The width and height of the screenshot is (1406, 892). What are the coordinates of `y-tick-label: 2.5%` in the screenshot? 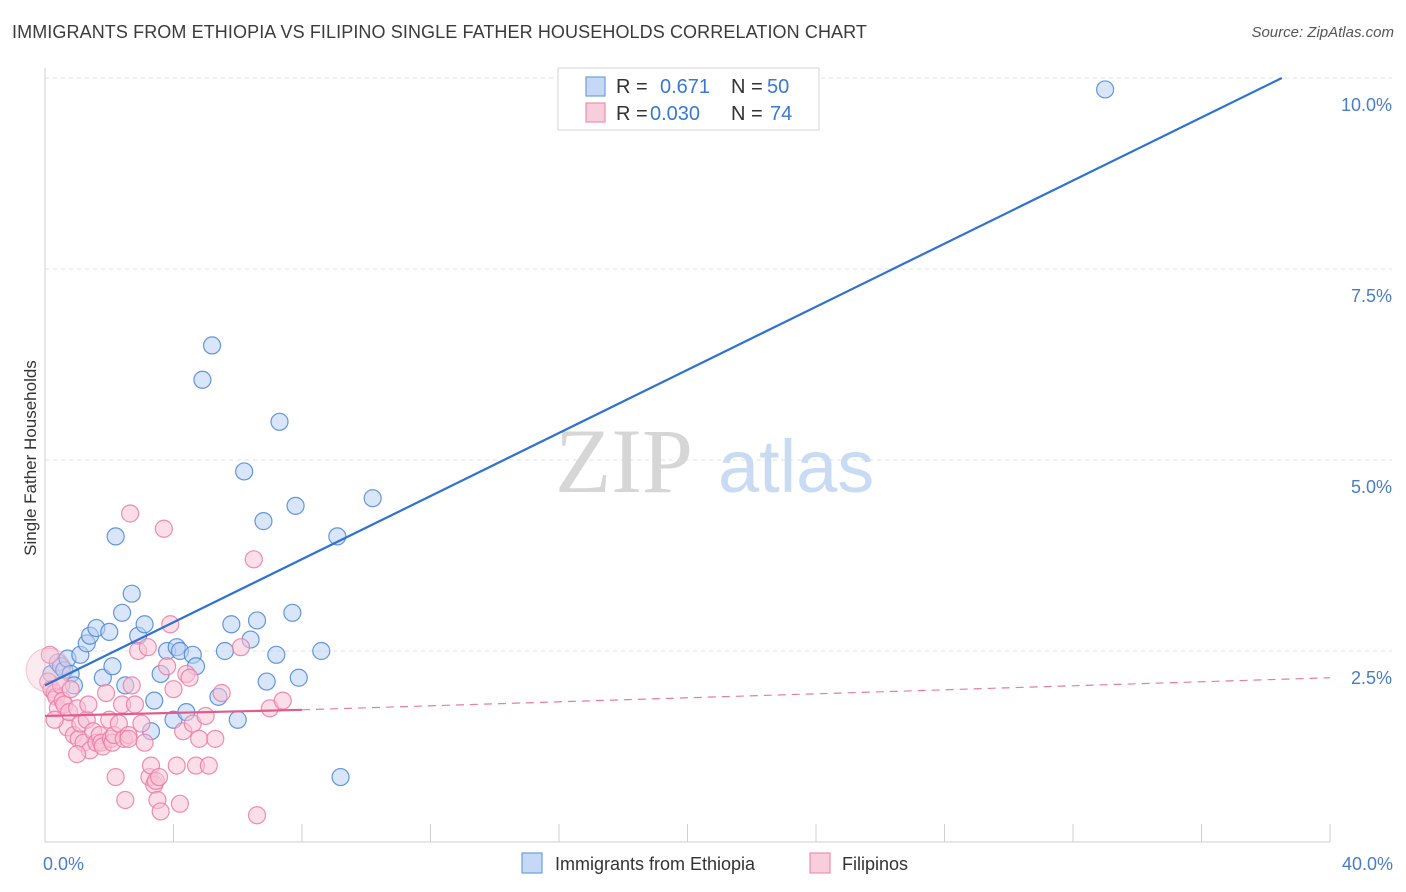 It's located at (1371, 678).